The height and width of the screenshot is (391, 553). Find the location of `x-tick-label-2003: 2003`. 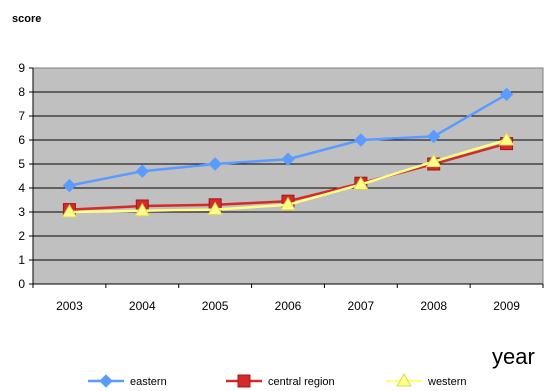

x-tick-label-2003: 2003 is located at coordinates (69, 306).